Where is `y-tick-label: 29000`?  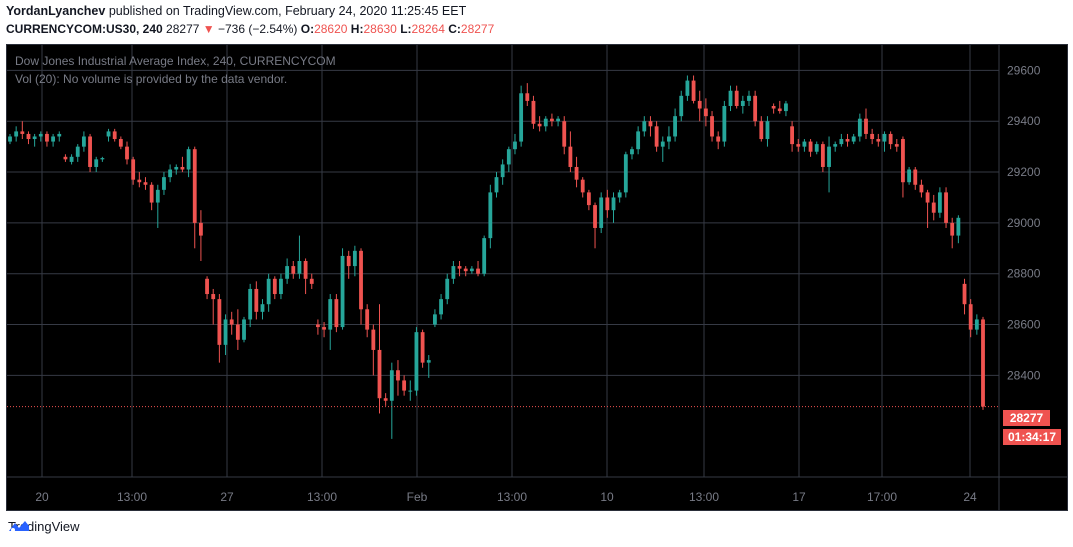 y-tick-label: 29000 is located at coordinates (1024, 223).